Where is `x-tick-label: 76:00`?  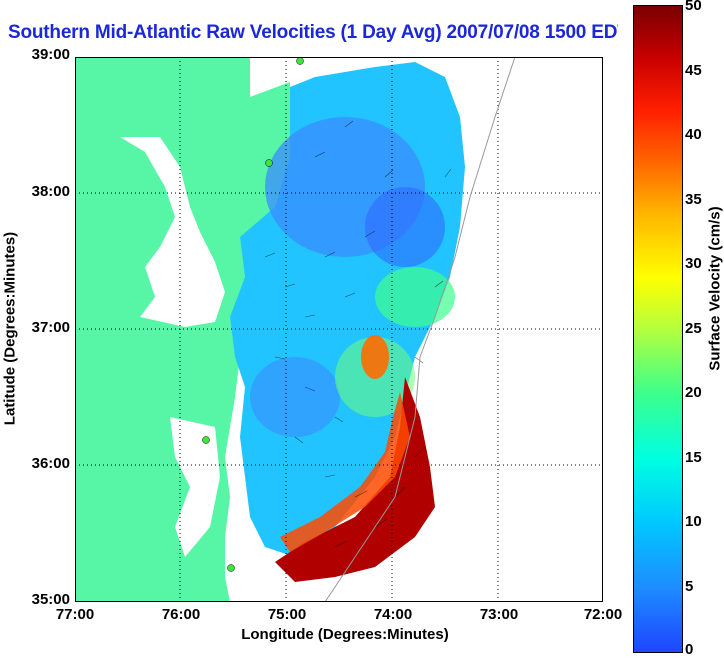 x-tick-label: 76:00 is located at coordinates (181, 614).